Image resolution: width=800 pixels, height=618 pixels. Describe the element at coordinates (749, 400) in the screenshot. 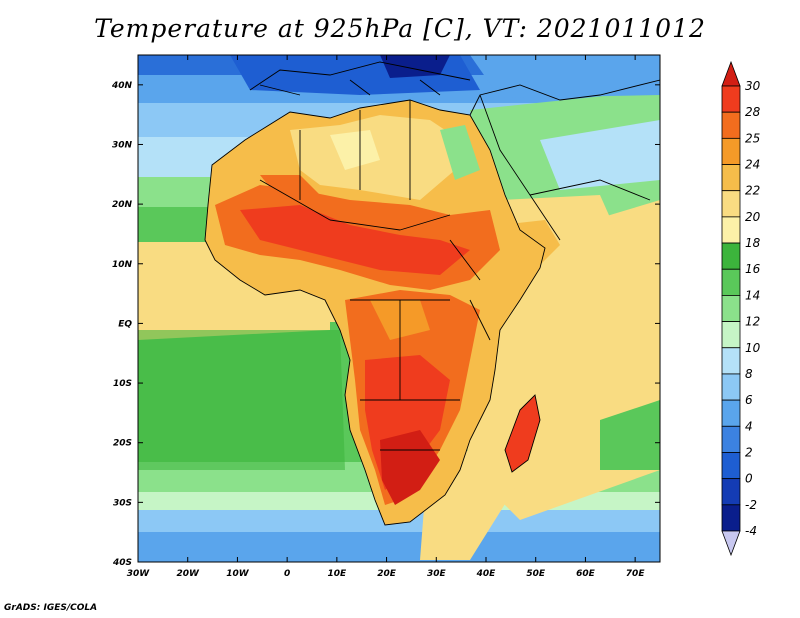

I see `colorbar-label: 6` at that location.